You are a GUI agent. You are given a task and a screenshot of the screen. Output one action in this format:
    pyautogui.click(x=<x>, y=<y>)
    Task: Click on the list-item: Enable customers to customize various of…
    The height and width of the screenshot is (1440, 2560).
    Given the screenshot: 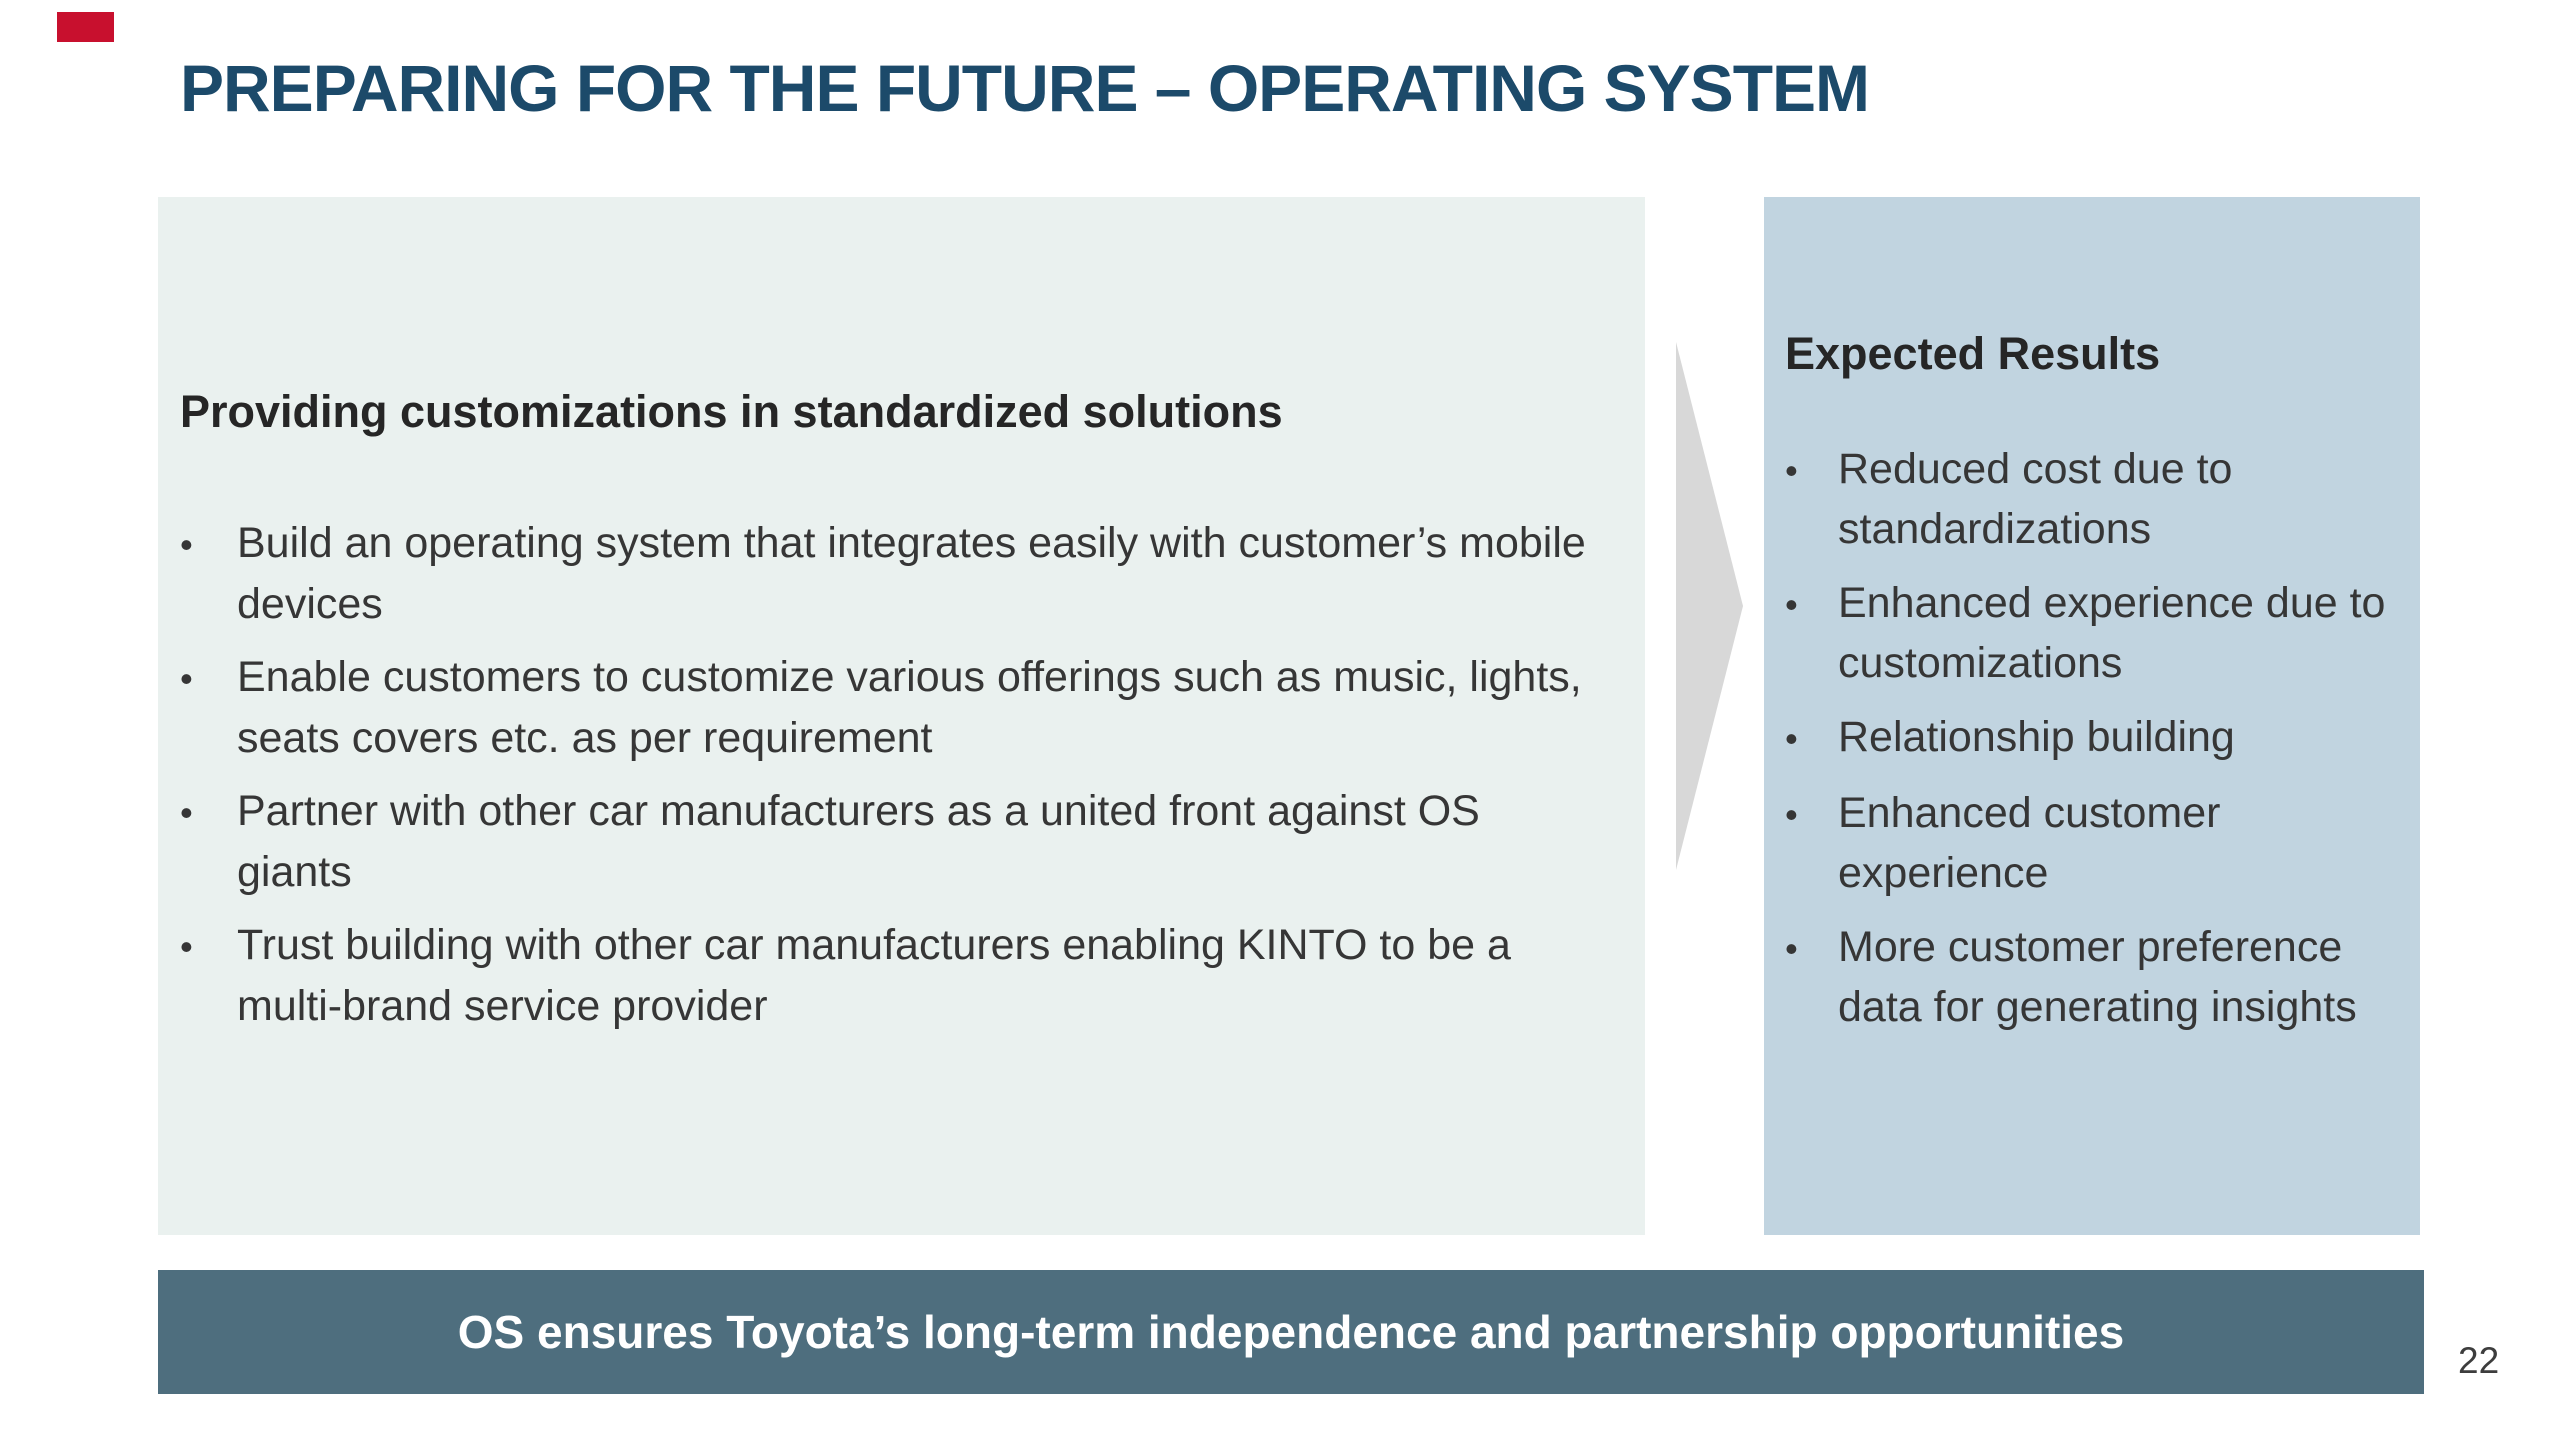 What is the action you would take?
    pyautogui.click(x=892, y=708)
    